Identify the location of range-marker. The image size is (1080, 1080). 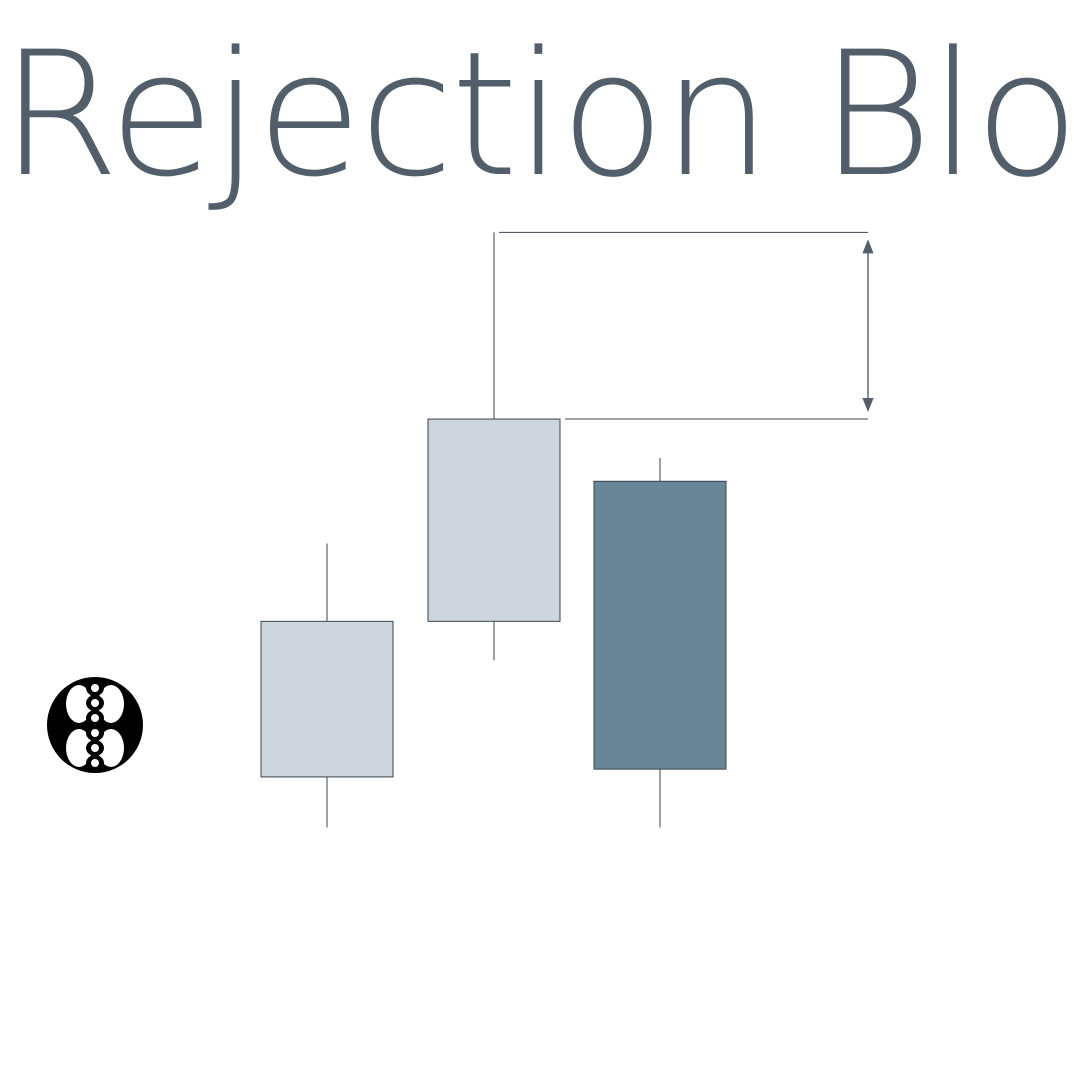
(686, 325).